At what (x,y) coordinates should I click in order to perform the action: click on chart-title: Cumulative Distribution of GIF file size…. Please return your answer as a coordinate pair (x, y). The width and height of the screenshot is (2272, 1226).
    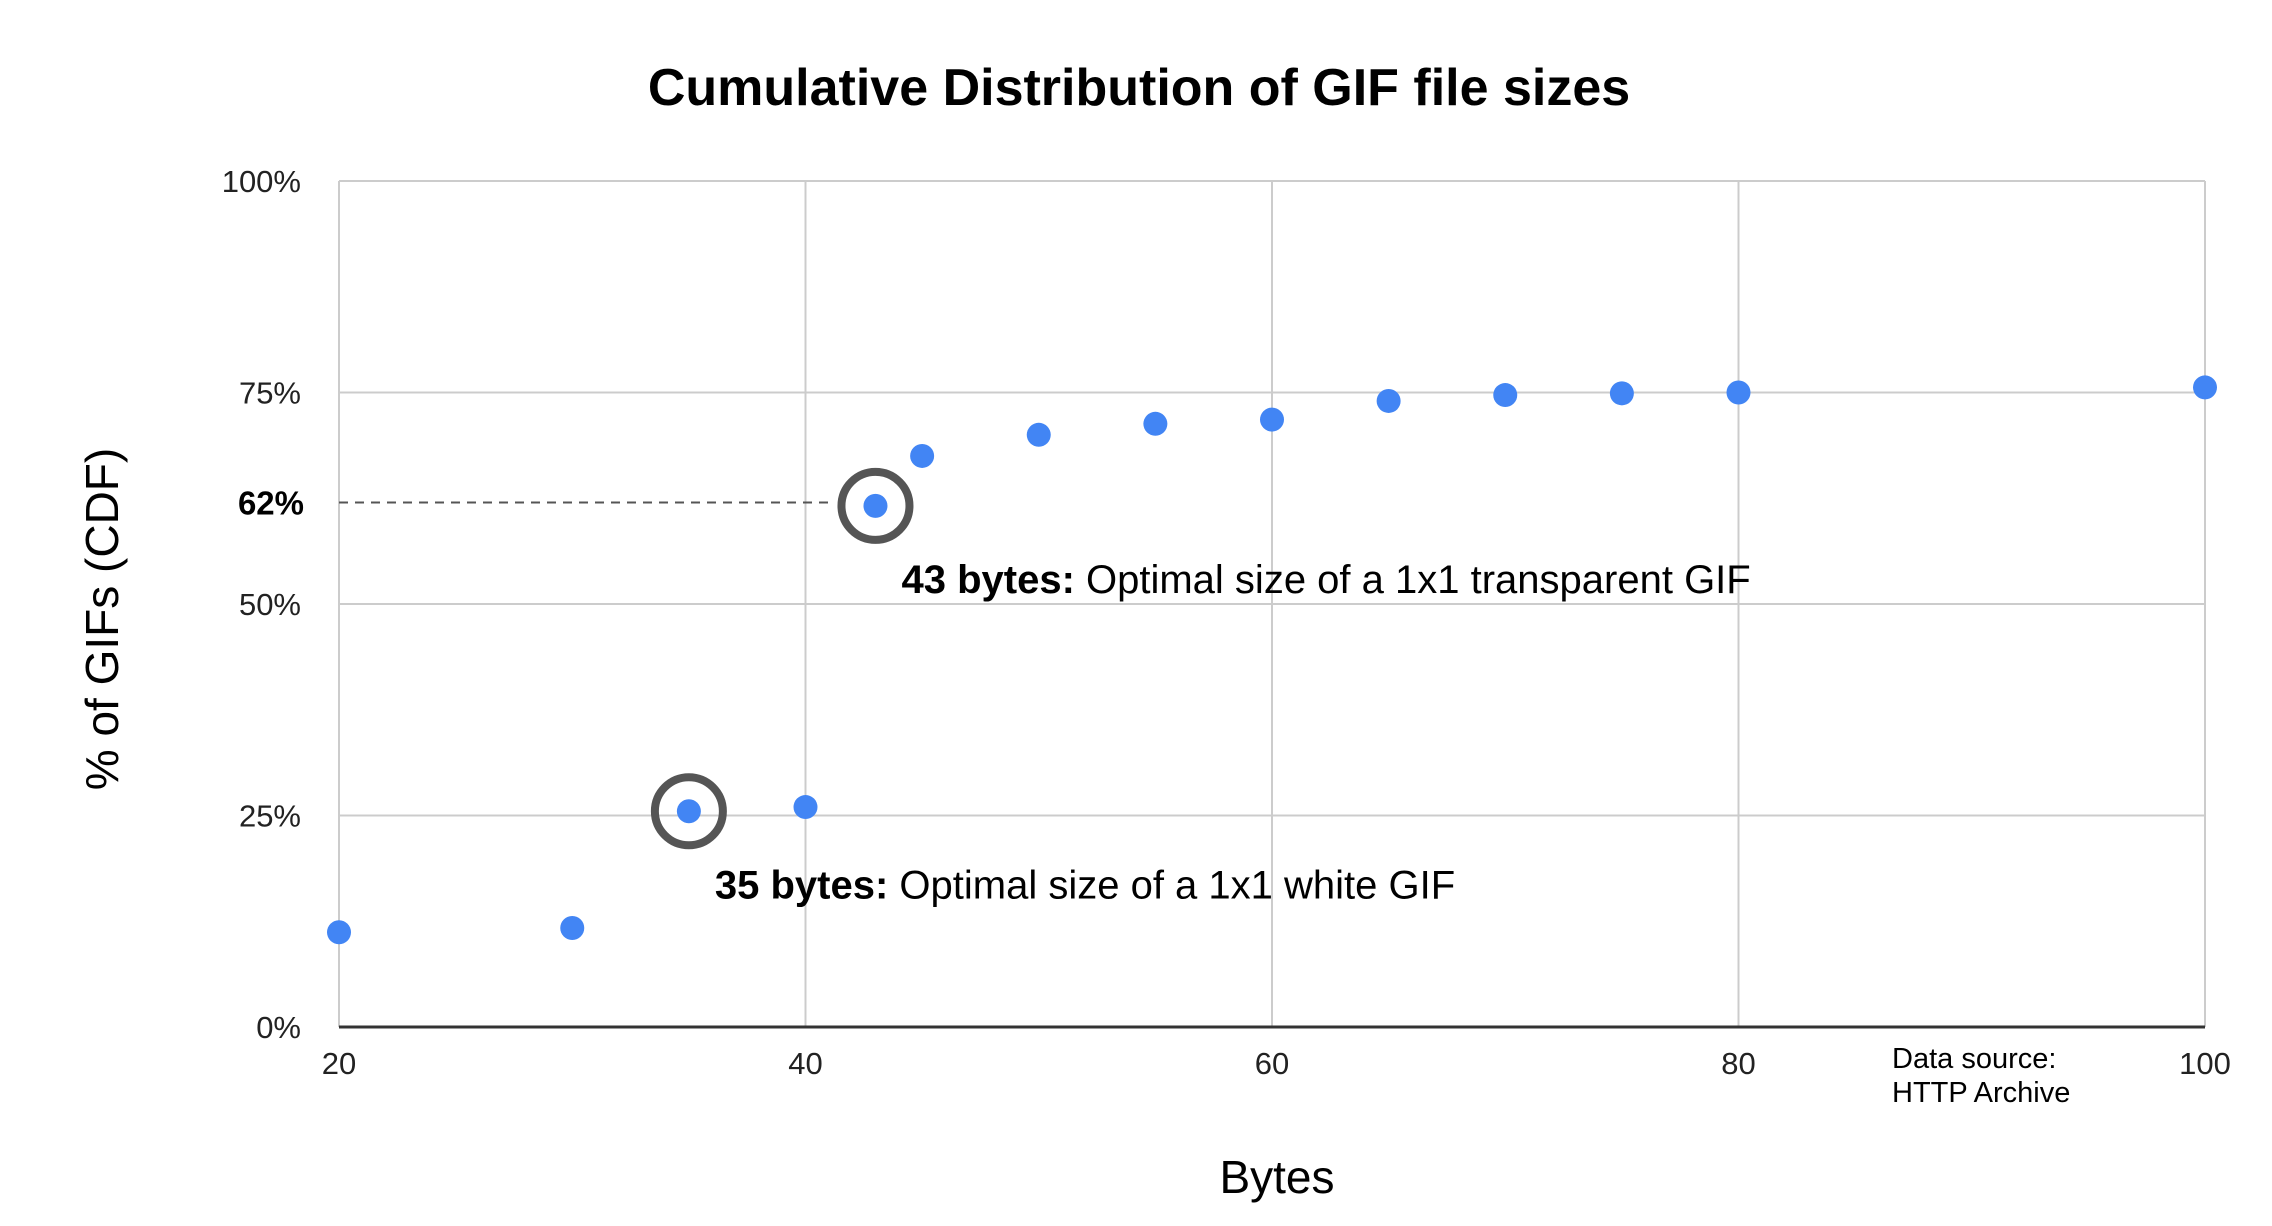
    Looking at the image, I should click on (1139, 88).